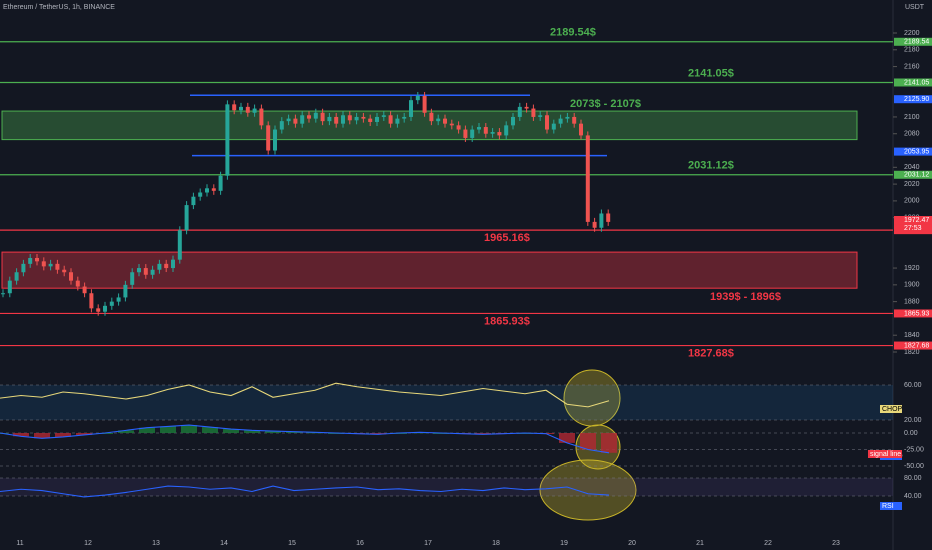  I want to click on date-label: 12, so click(88, 543).